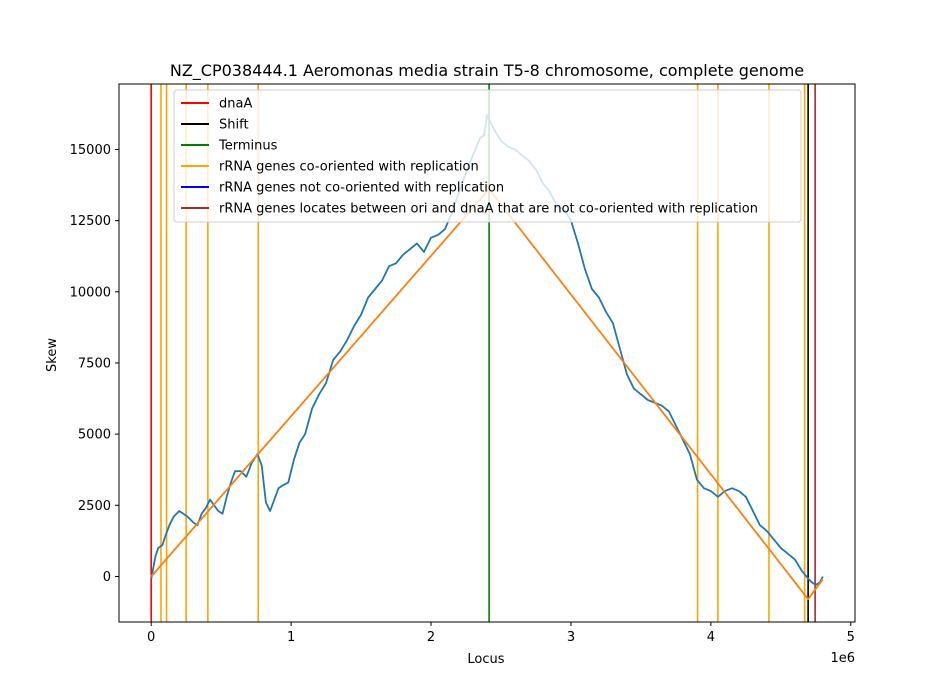 This screenshot has width=950, height=700. Describe the element at coordinates (52, 355) in the screenshot. I see `y-axis-label: Skew` at that location.